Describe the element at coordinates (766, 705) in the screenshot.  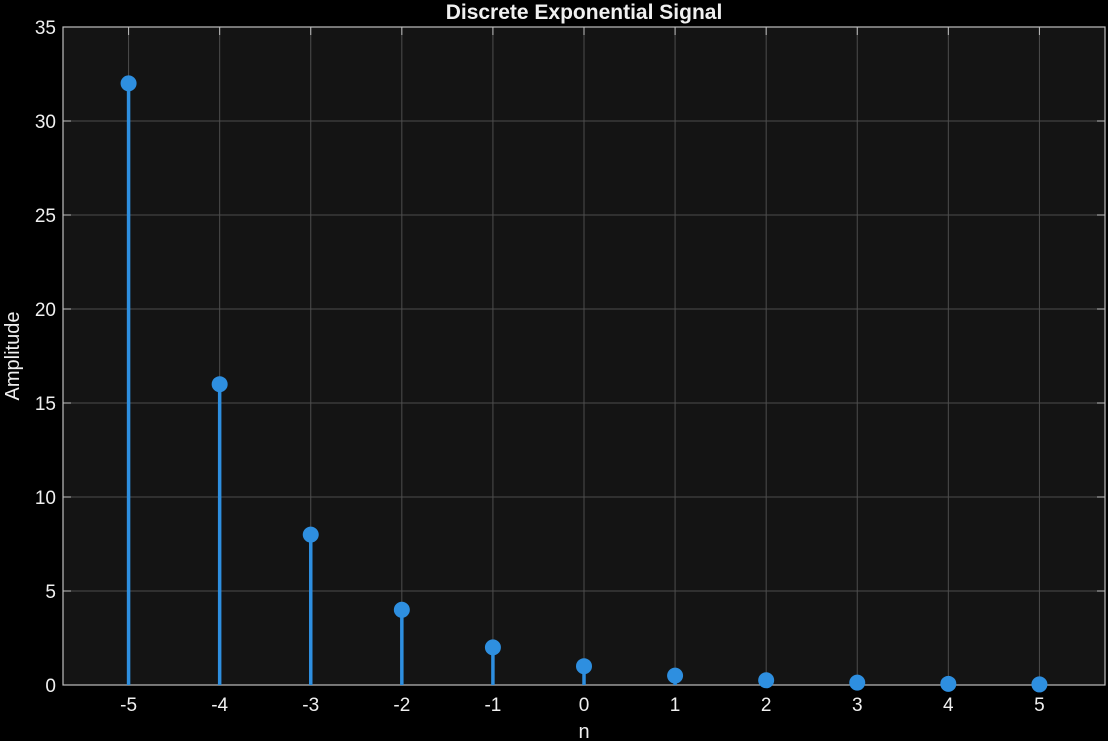
I see `x-tick-label: 2` at that location.